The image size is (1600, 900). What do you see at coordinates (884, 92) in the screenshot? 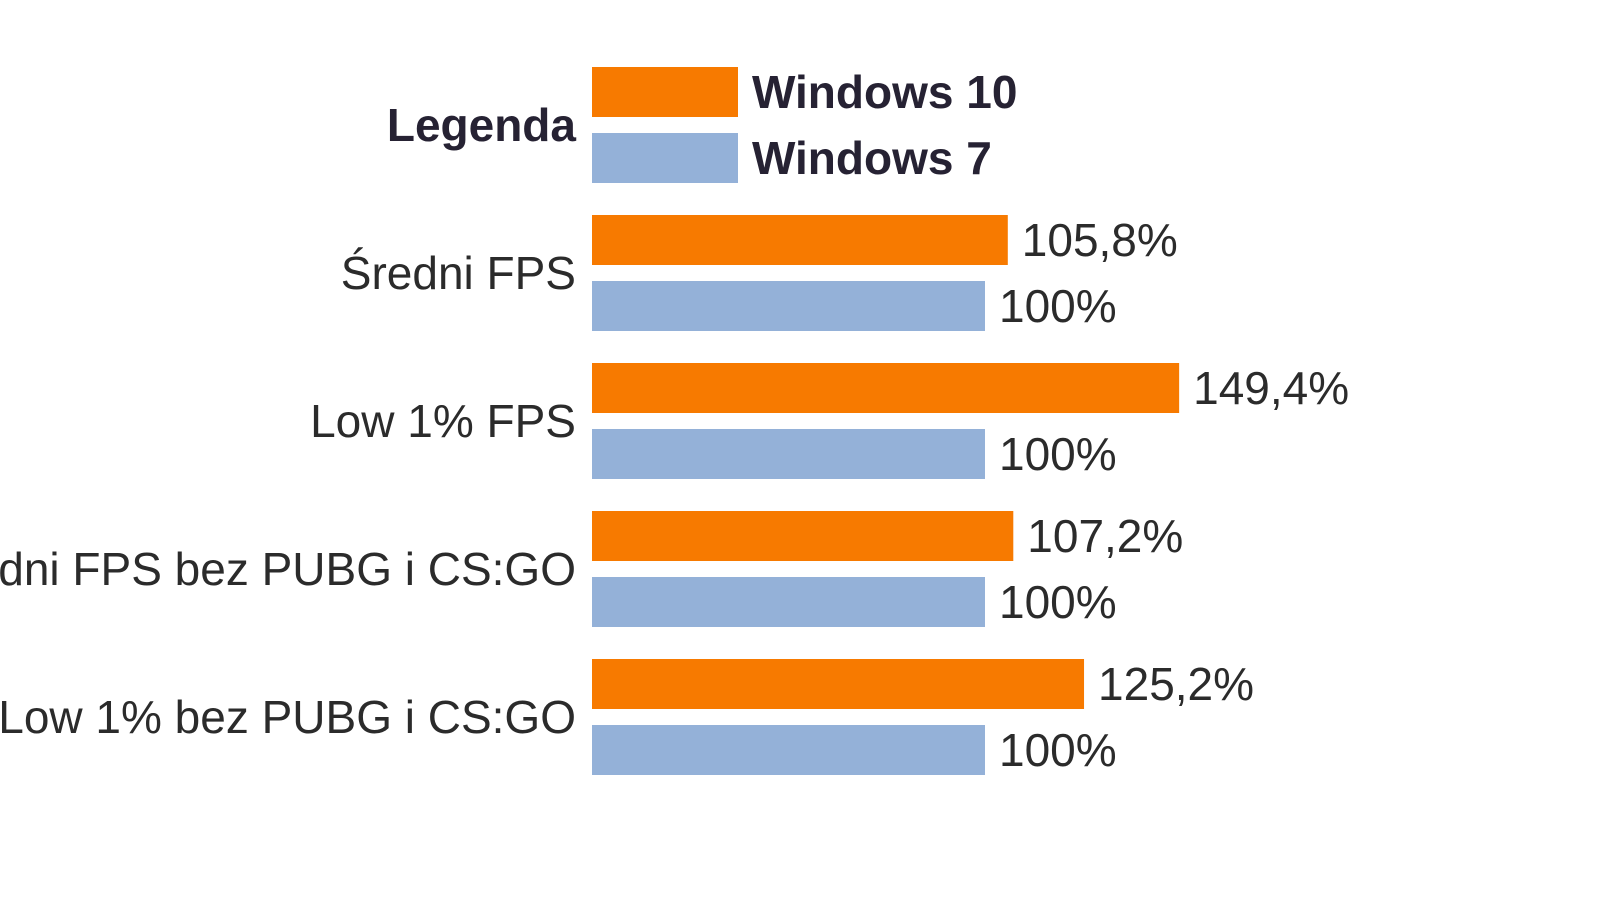
I see `legend-label-0: Windows 10` at bounding box center [884, 92].